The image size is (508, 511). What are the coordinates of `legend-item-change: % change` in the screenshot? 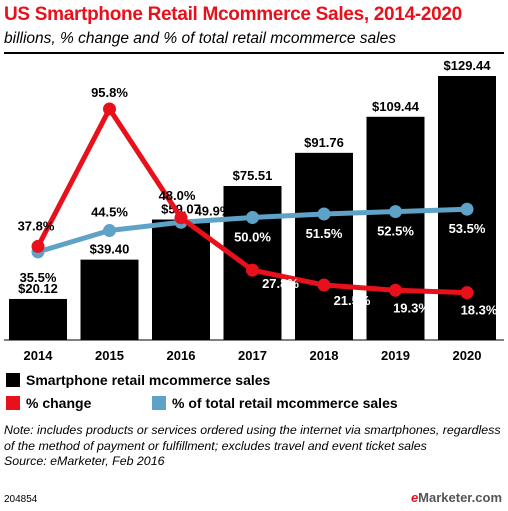 It's located at (48, 403).